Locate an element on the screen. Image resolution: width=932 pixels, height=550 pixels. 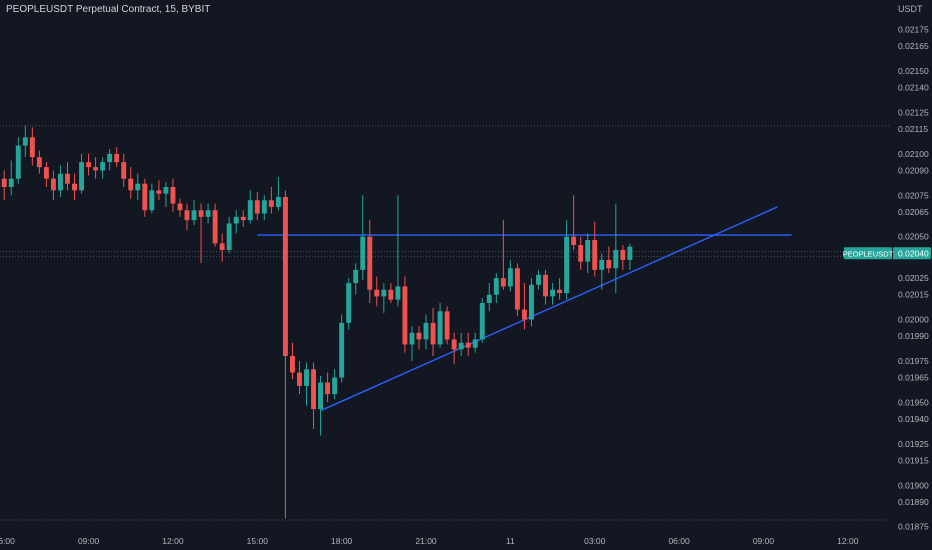
y-tick-label: 0.01950 is located at coordinates (913, 402).